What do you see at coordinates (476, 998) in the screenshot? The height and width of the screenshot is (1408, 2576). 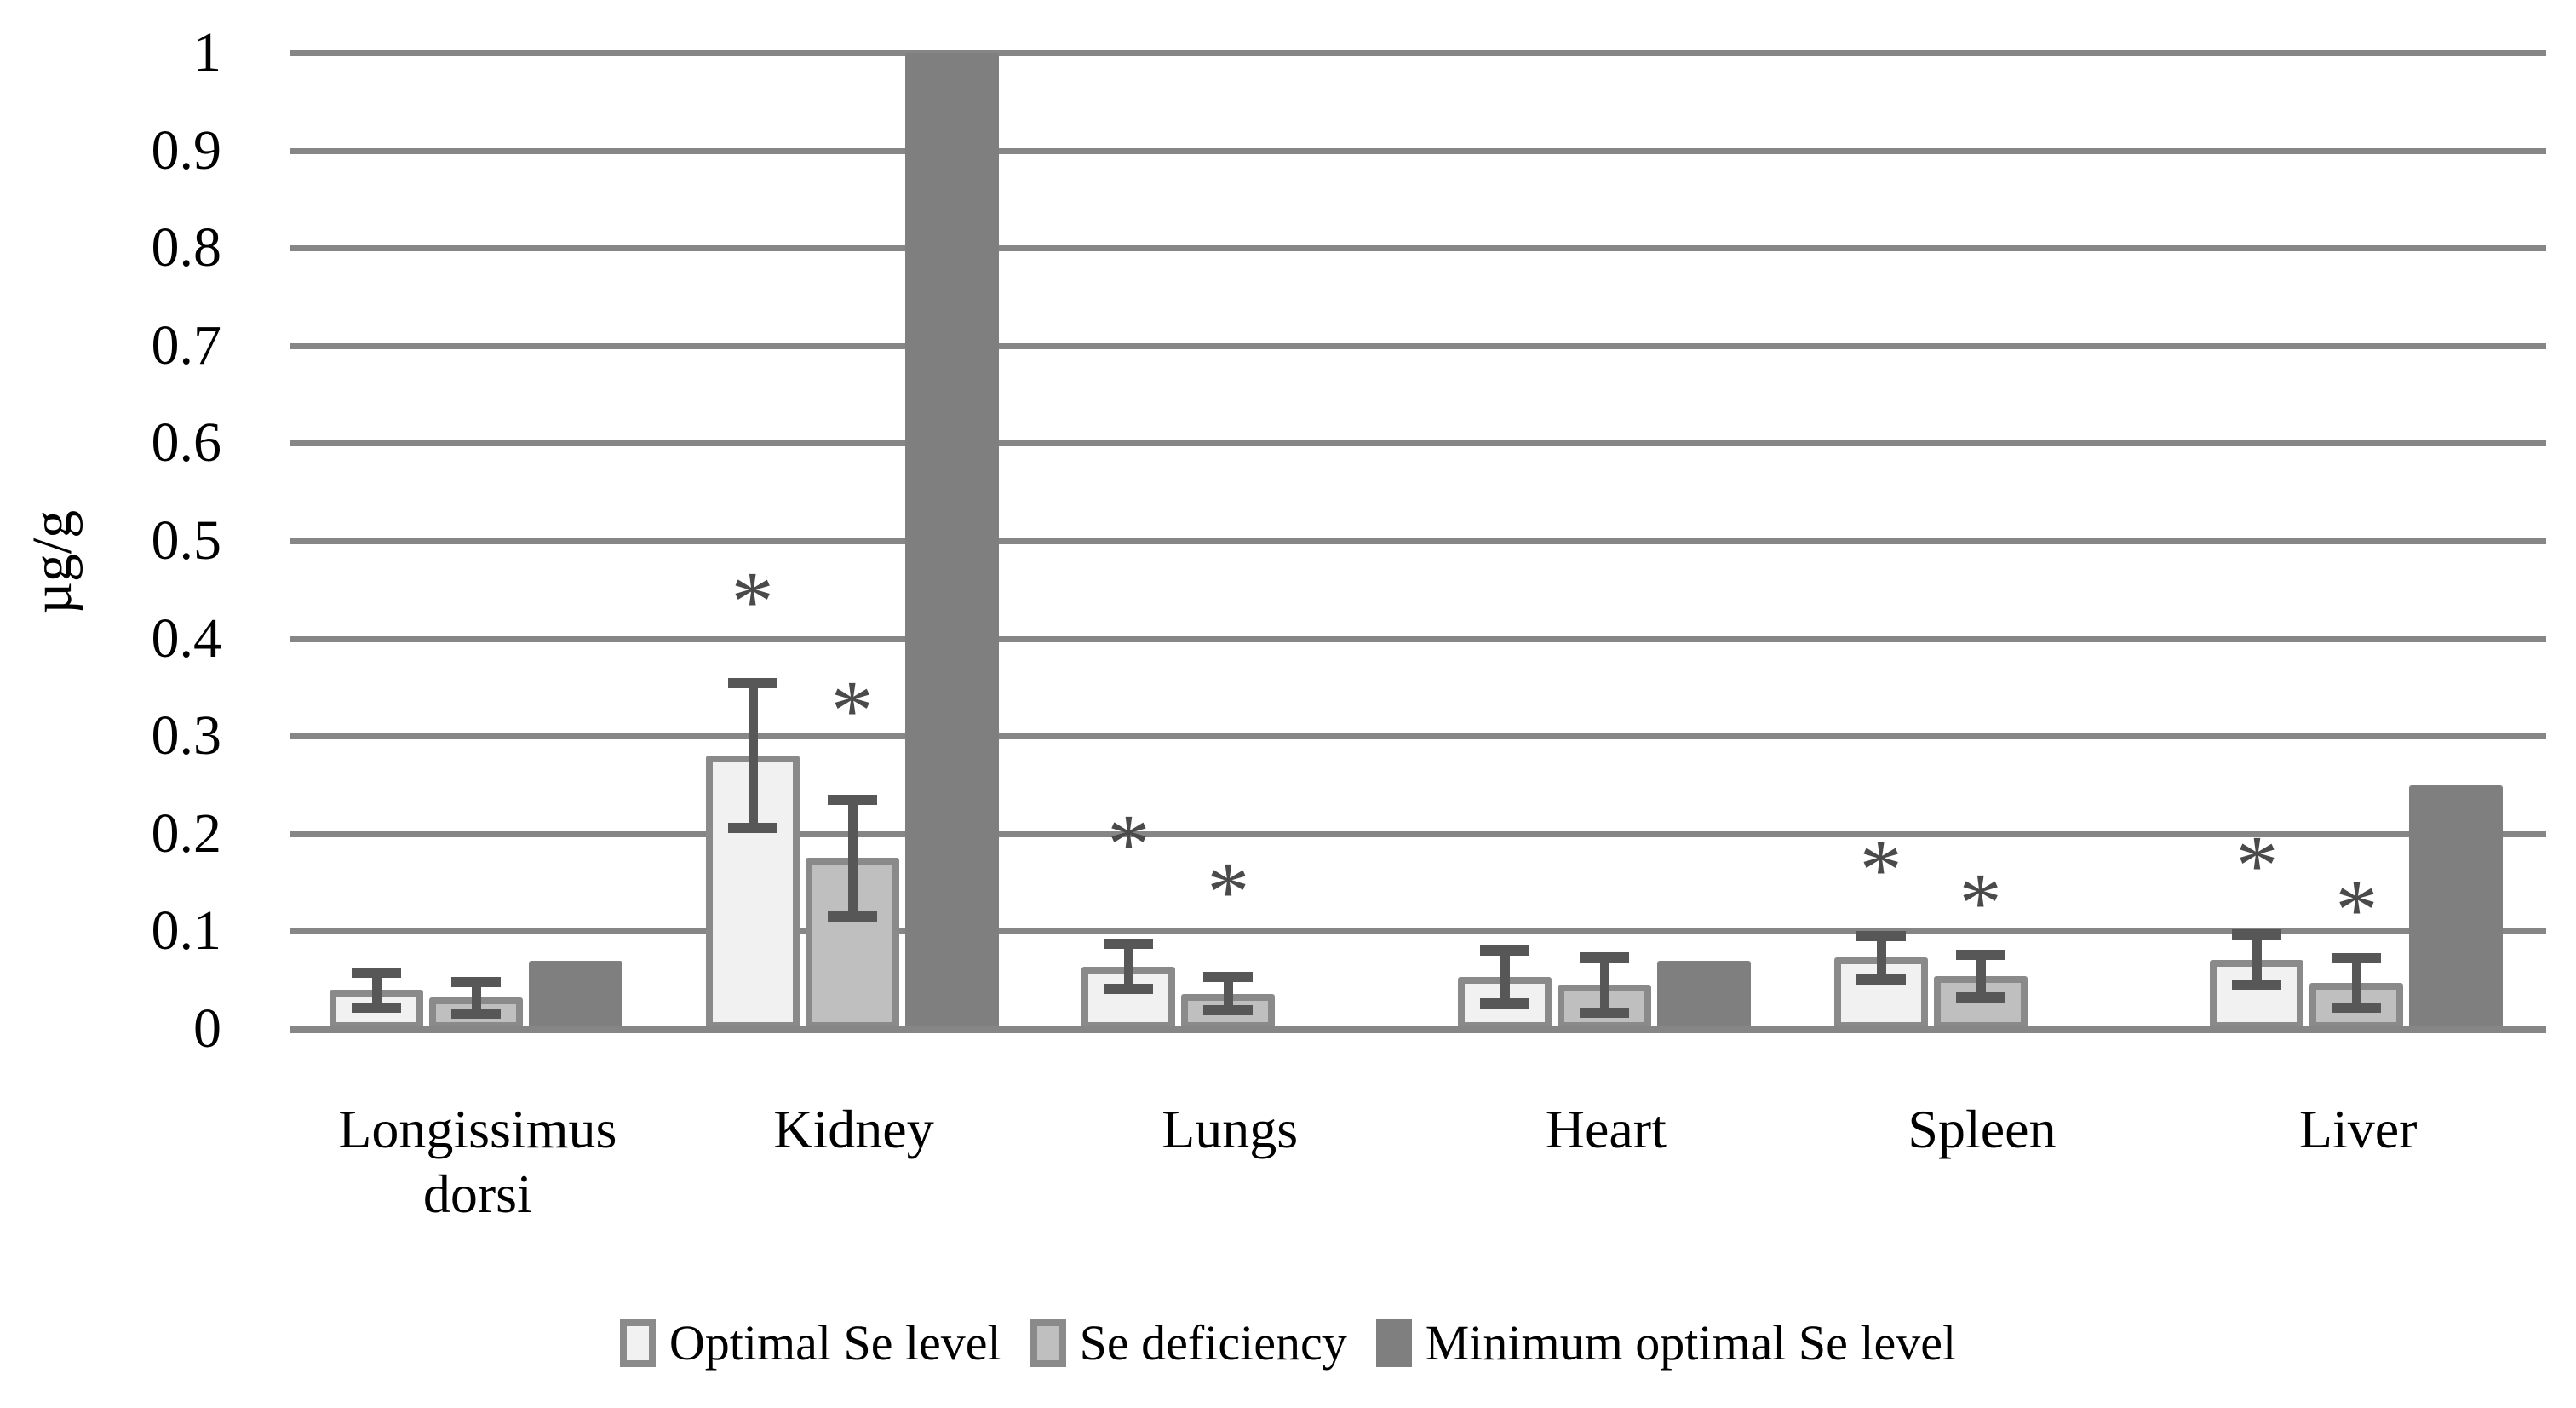 I see `error-bar-longissimus-dorsi-se-deficiency` at bounding box center [476, 998].